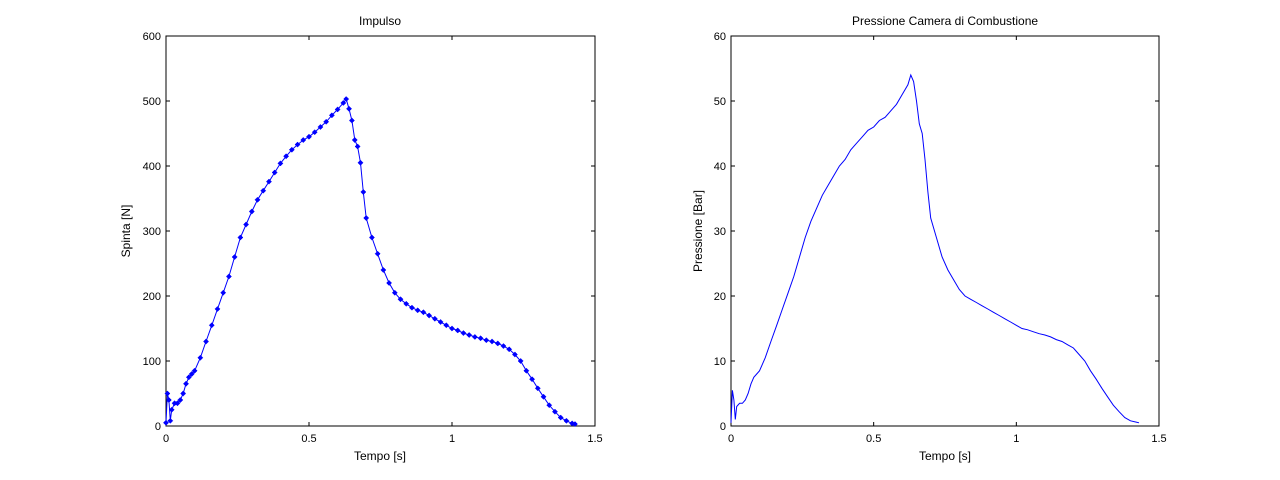  What do you see at coordinates (152, 362) in the screenshot?
I see `y-tick-label: 100` at bounding box center [152, 362].